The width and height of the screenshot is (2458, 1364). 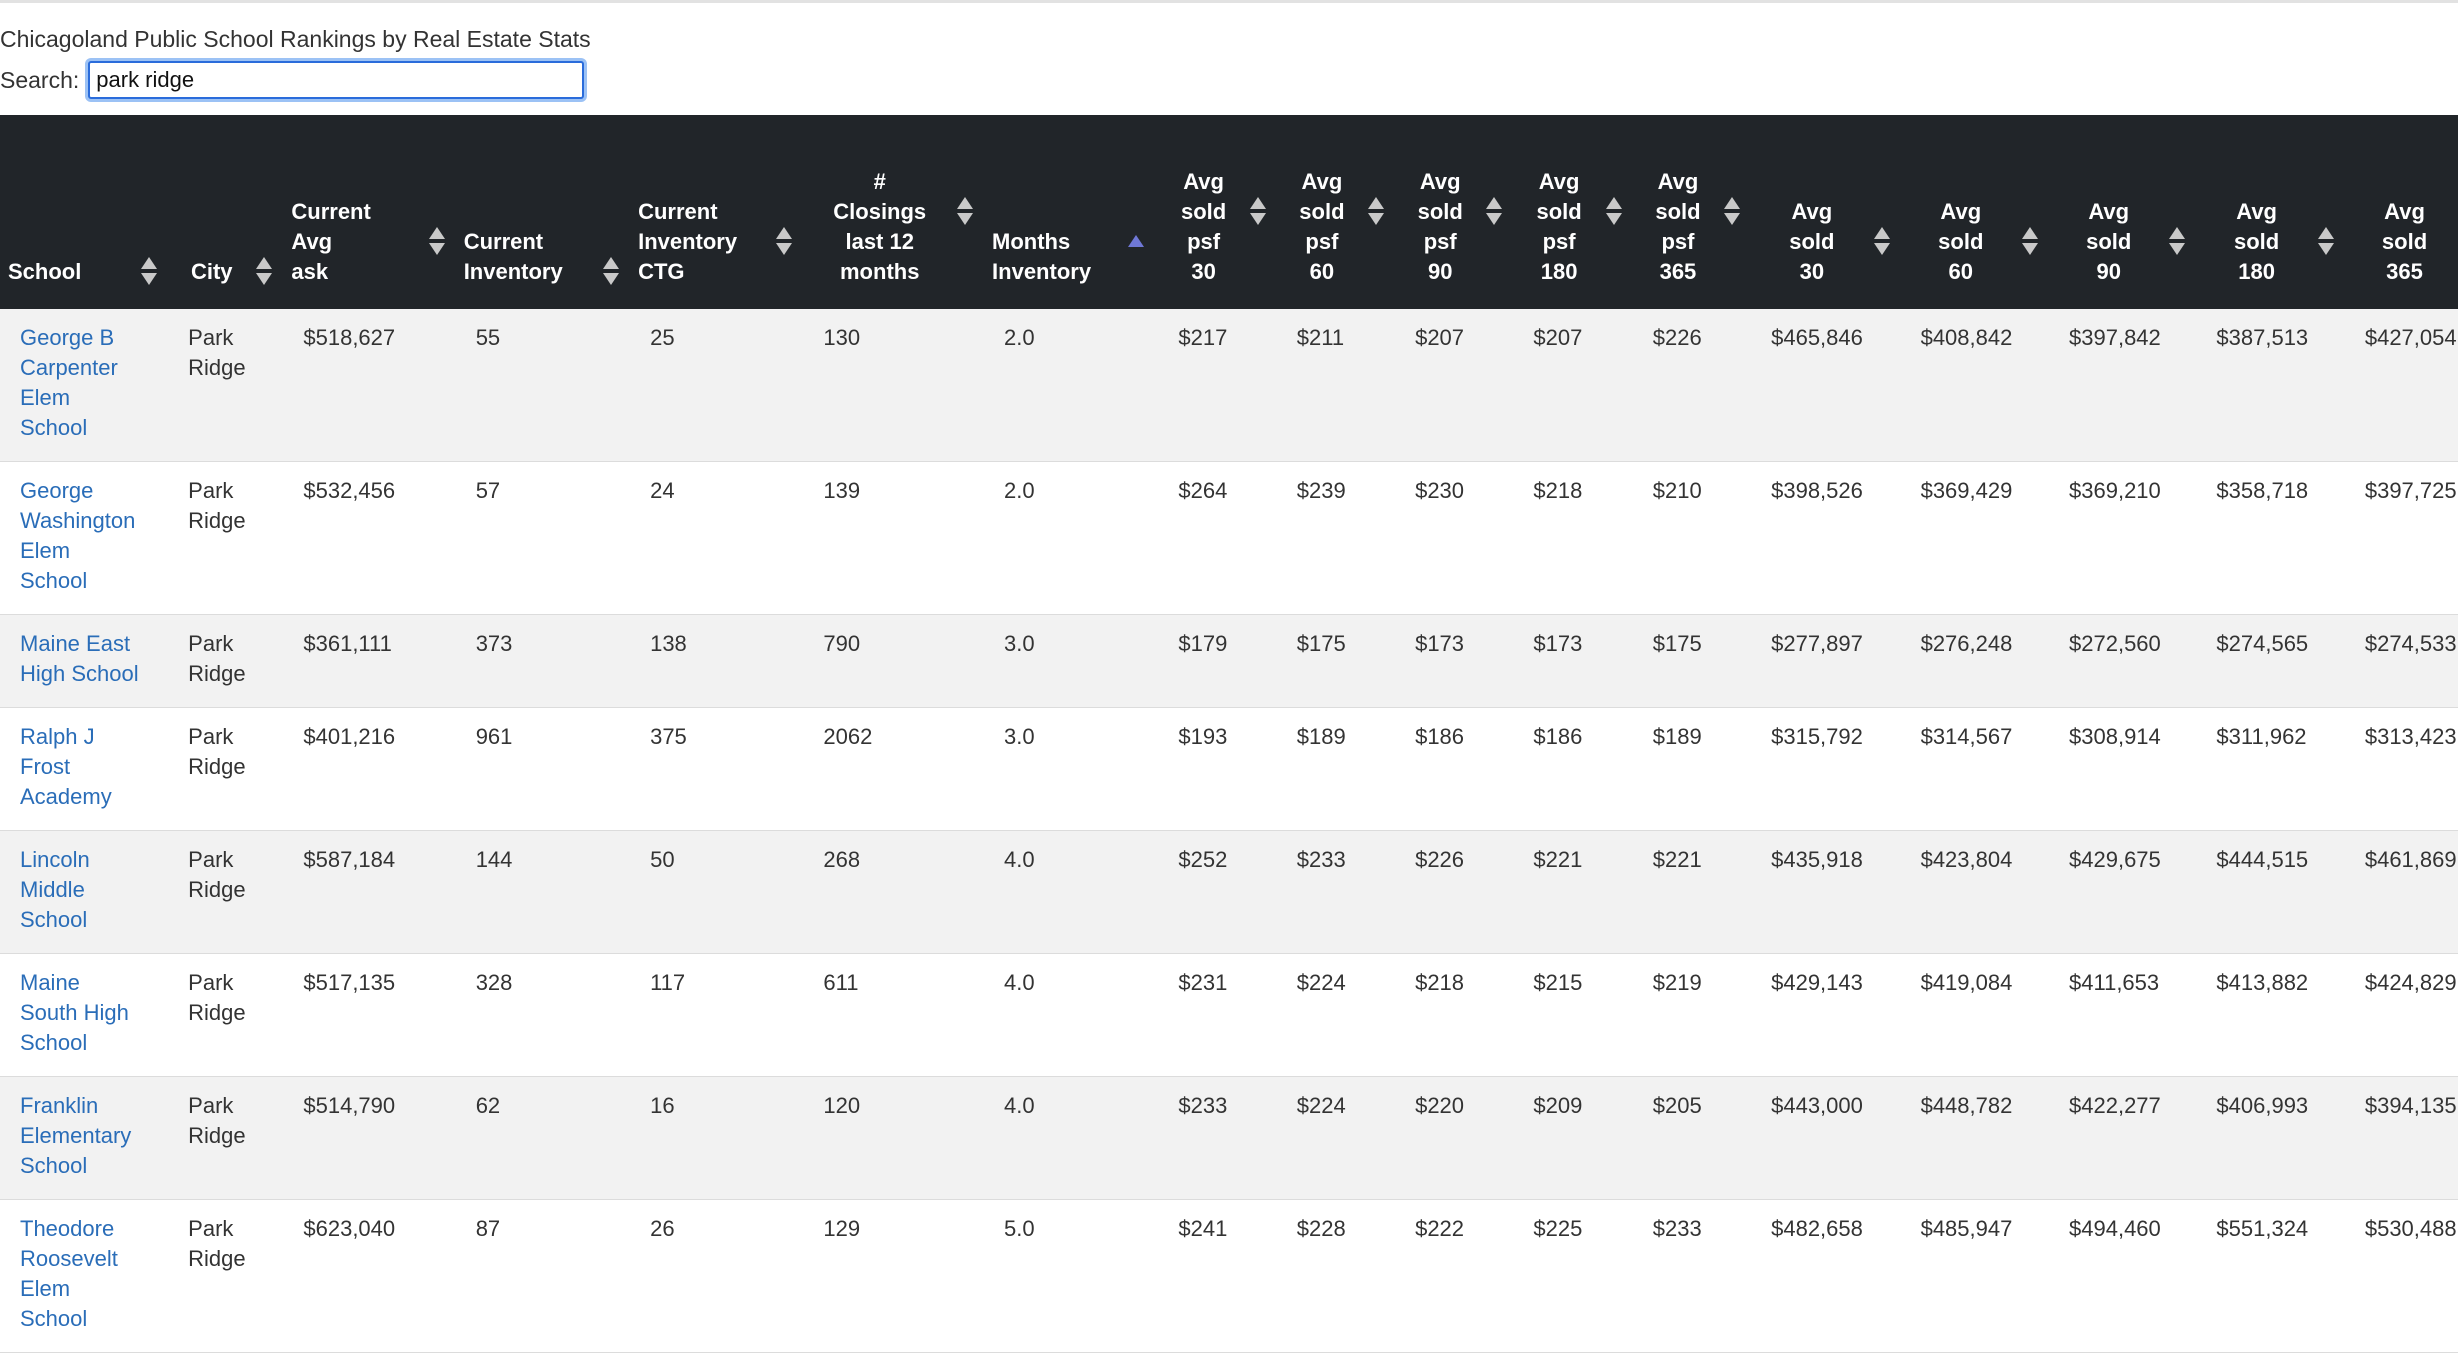 I want to click on search-input, so click(x=336, y=80).